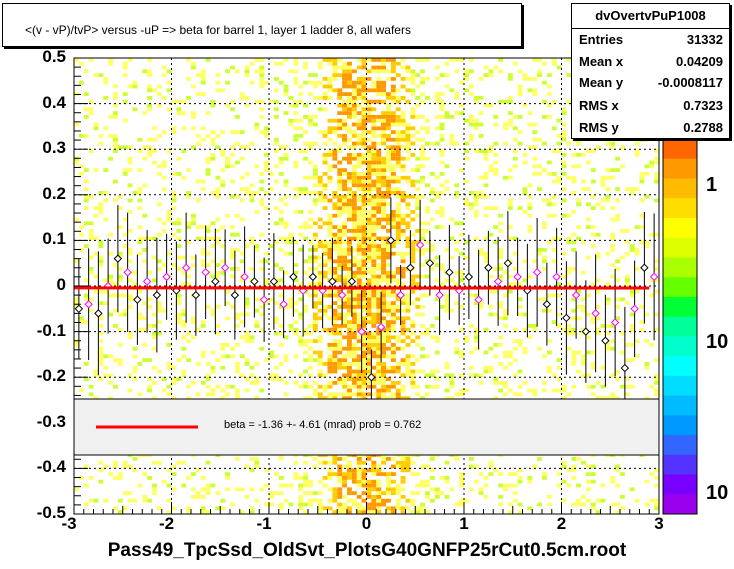 This screenshot has height=569, width=734. I want to click on stat-label: RMS y, so click(599, 127).